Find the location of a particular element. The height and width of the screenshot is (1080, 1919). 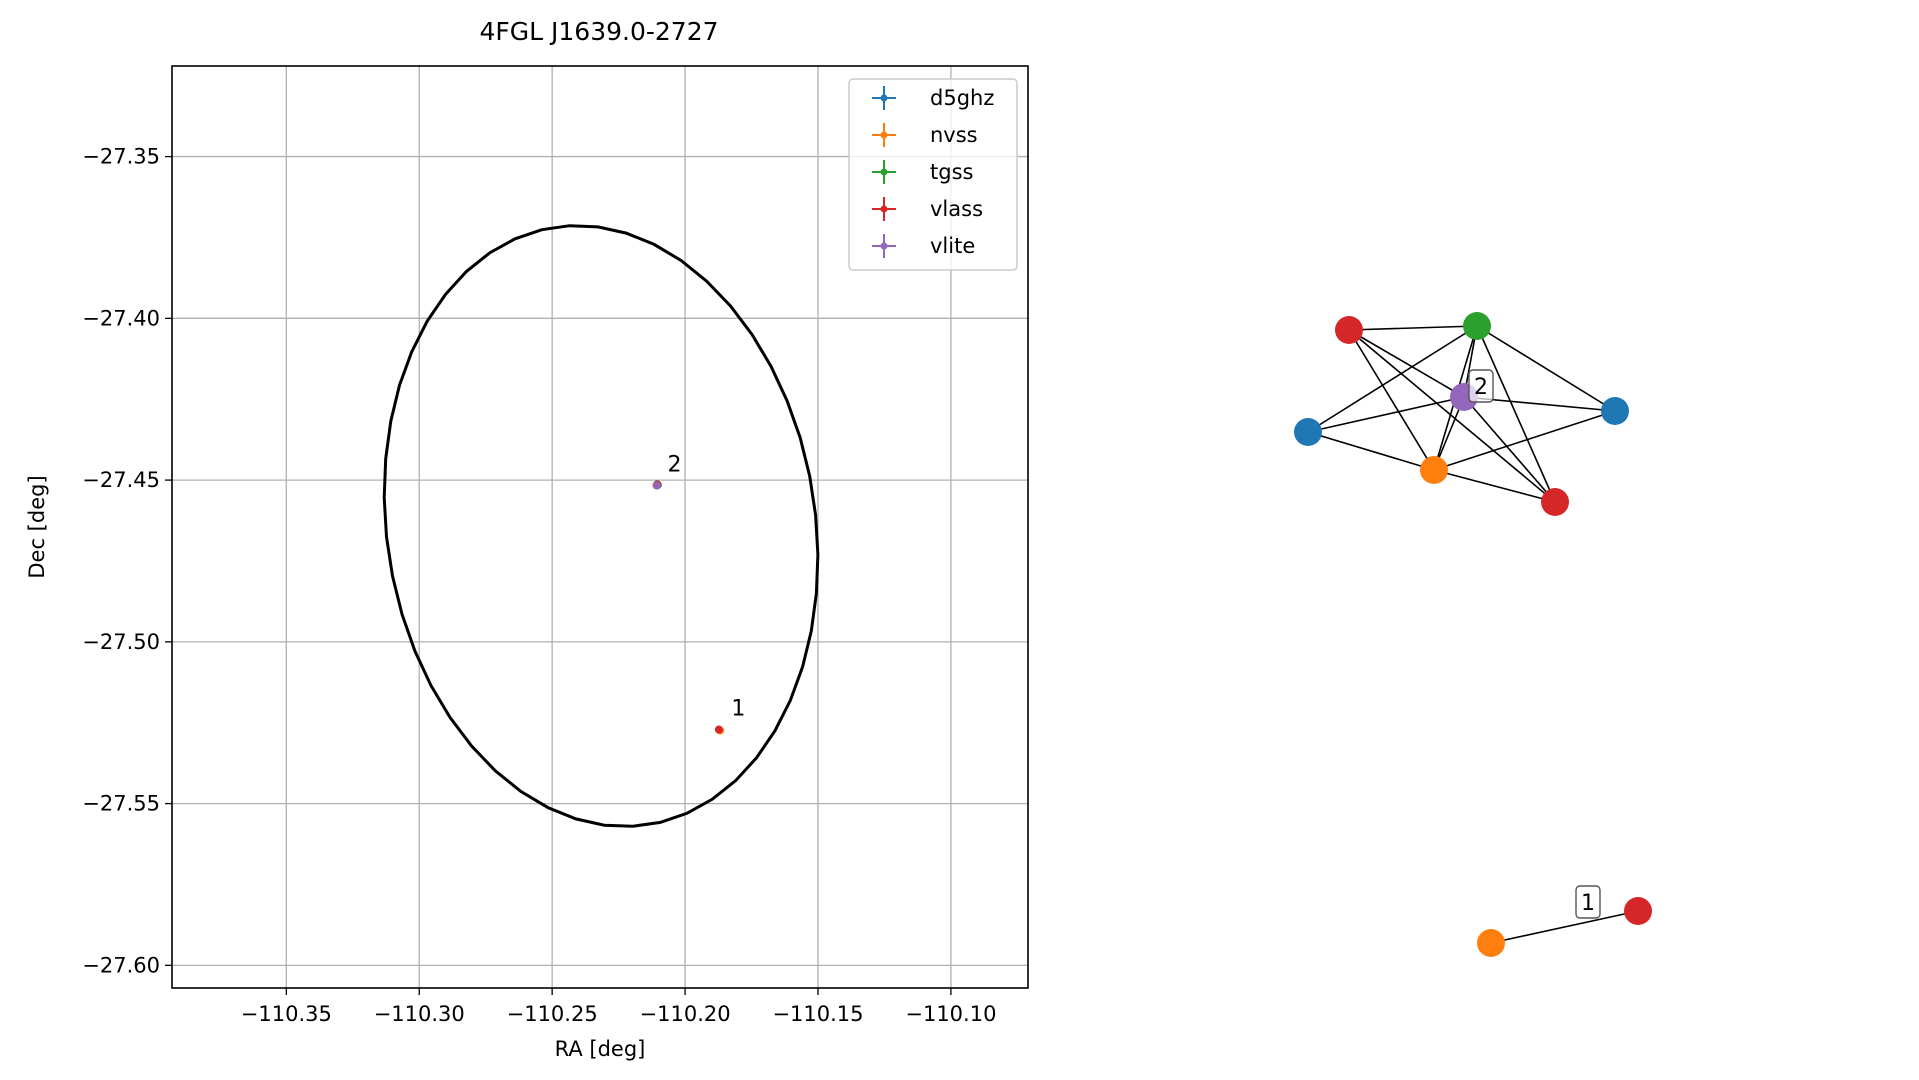

x-tick-label: −110.10 is located at coordinates (950, 1014).